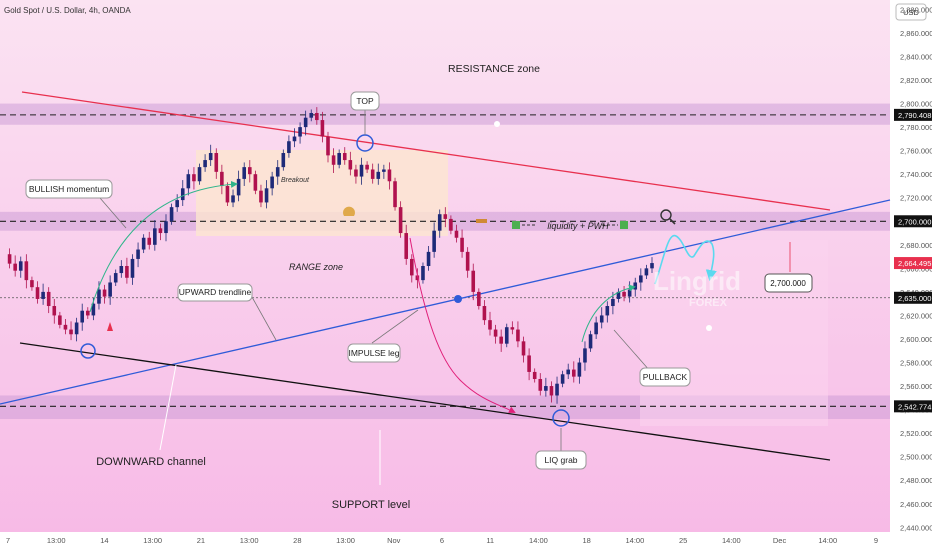 This screenshot has width=932, height=555. I want to click on impulse-leg-box, so click(374, 353).